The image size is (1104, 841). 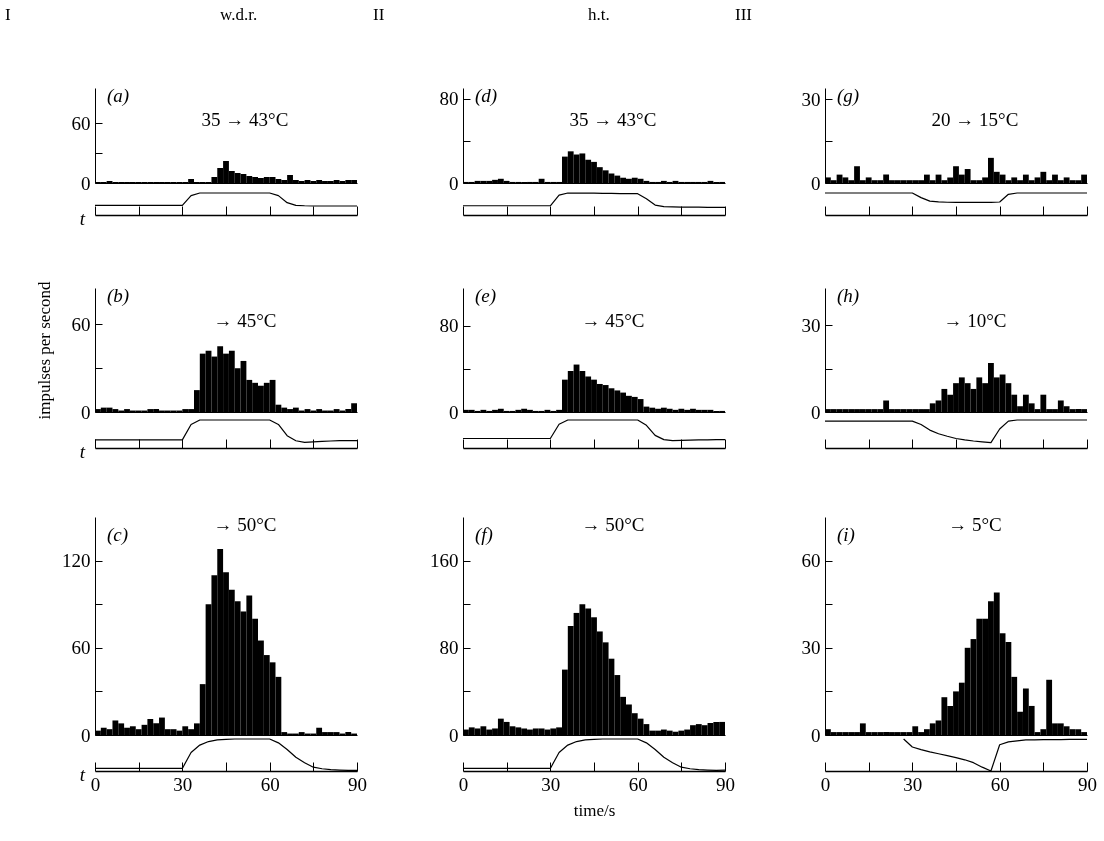 I want to click on chart-title: III, so click(x=743, y=15).